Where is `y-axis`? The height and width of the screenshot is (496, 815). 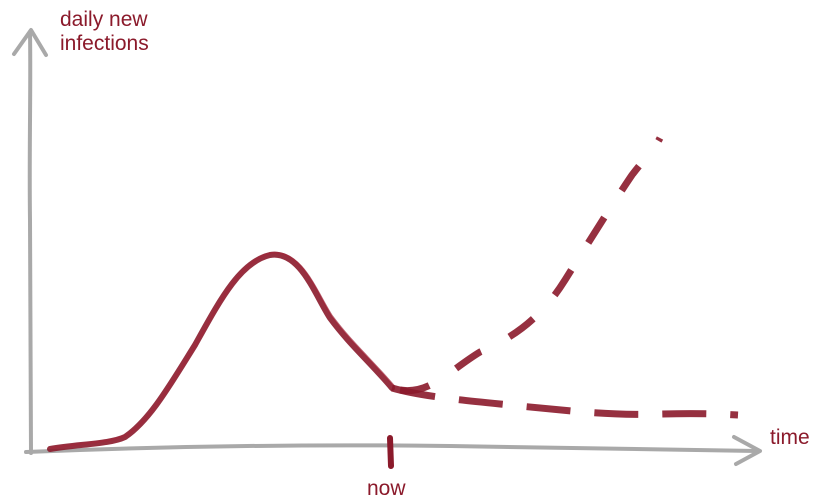
y-axis is located at coordinates (30, 242).